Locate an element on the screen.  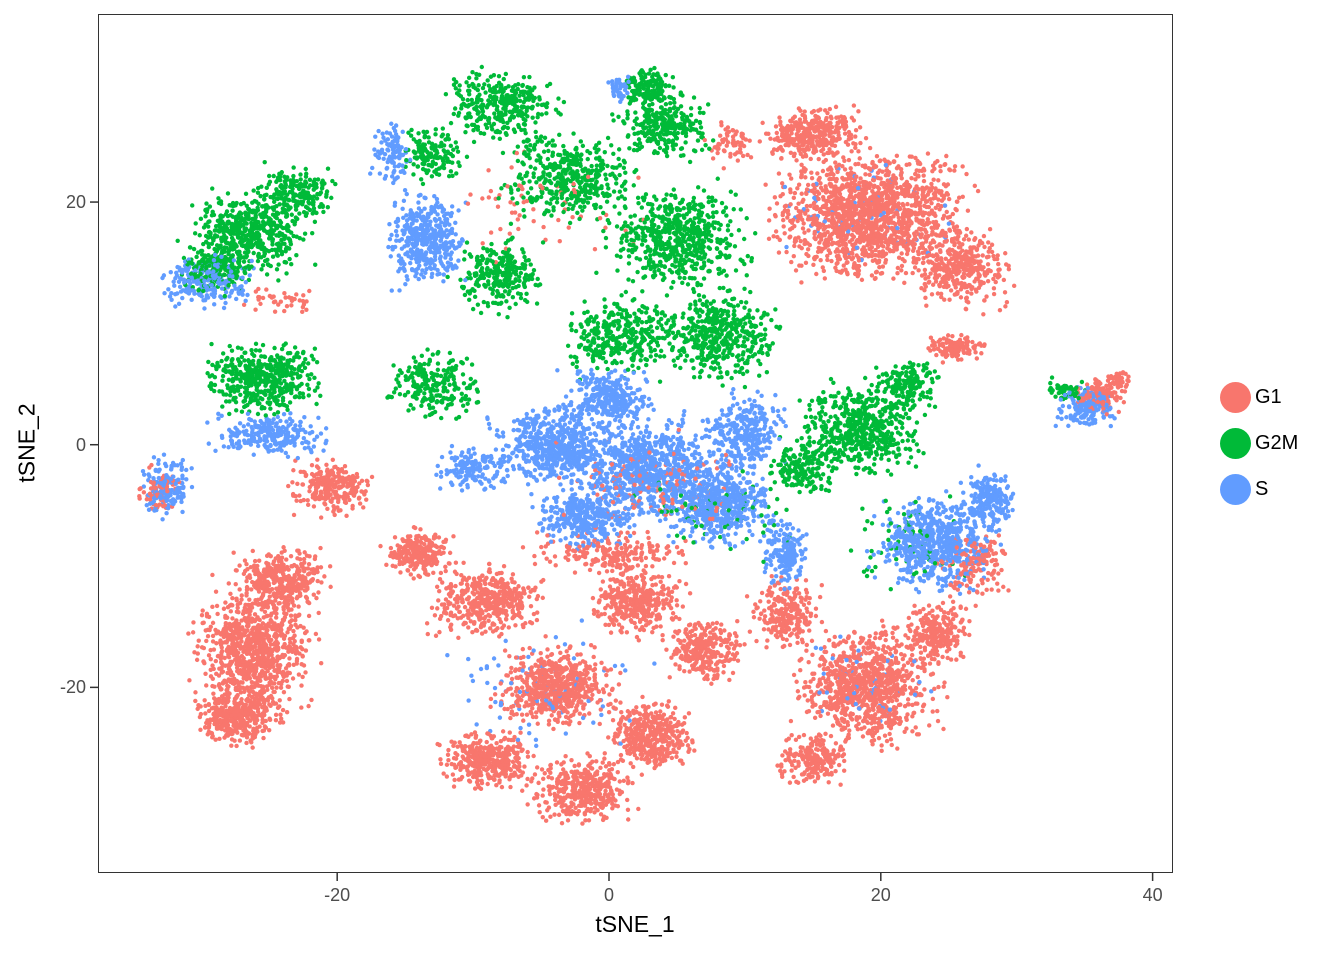
legend-item-g1: G1 is located at coordinates (1259, 397).